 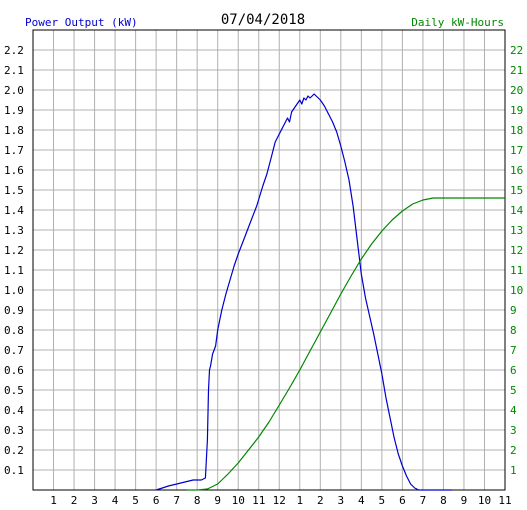 What do you see at coordinates (516, 270) in the screenshot?
I see `y-right-tick-label: 11` at bounding box center [516, 270].